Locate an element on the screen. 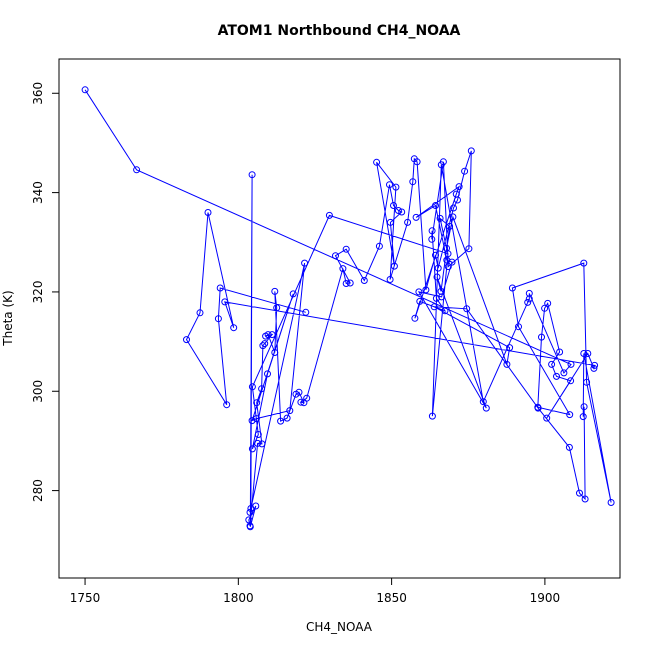 This screenshot has width=650, height=650. x-tick-label: 1750 is located at coordinates (85, 598).